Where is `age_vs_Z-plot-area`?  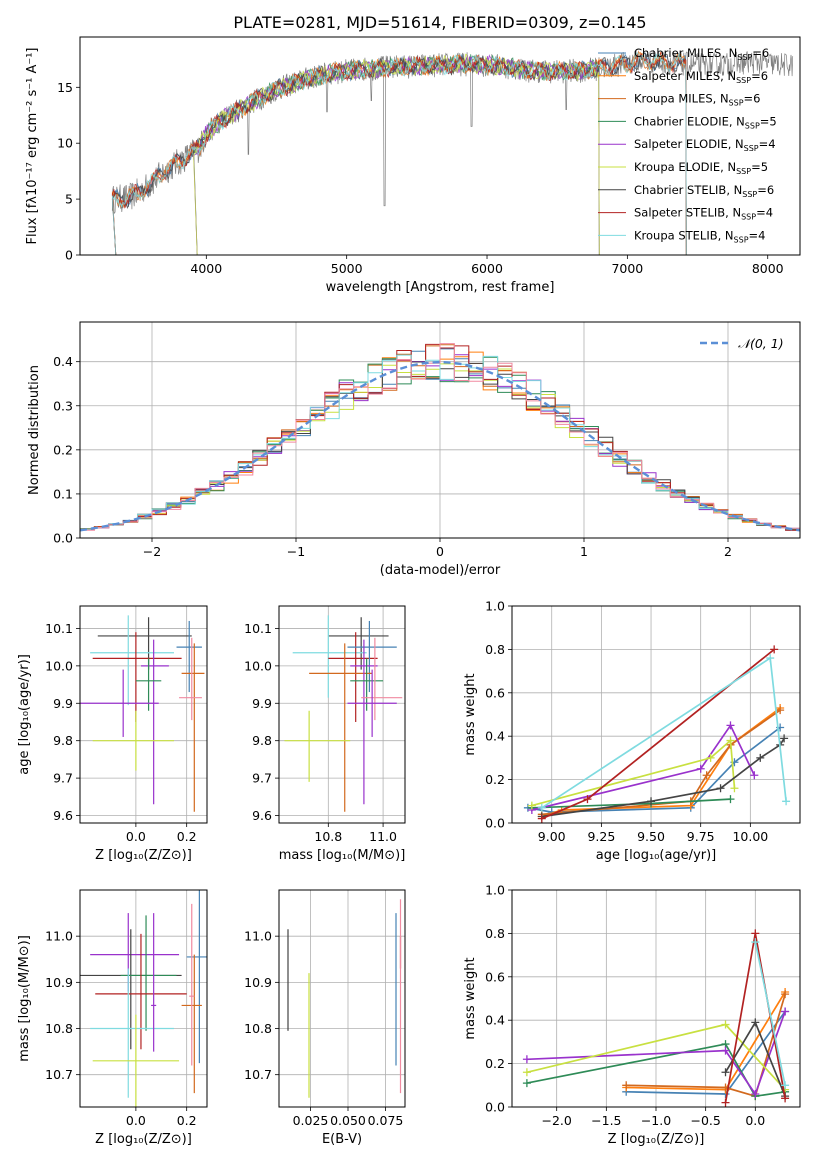
age_vs_Z-plot-area is located at coordinates (142, 713).